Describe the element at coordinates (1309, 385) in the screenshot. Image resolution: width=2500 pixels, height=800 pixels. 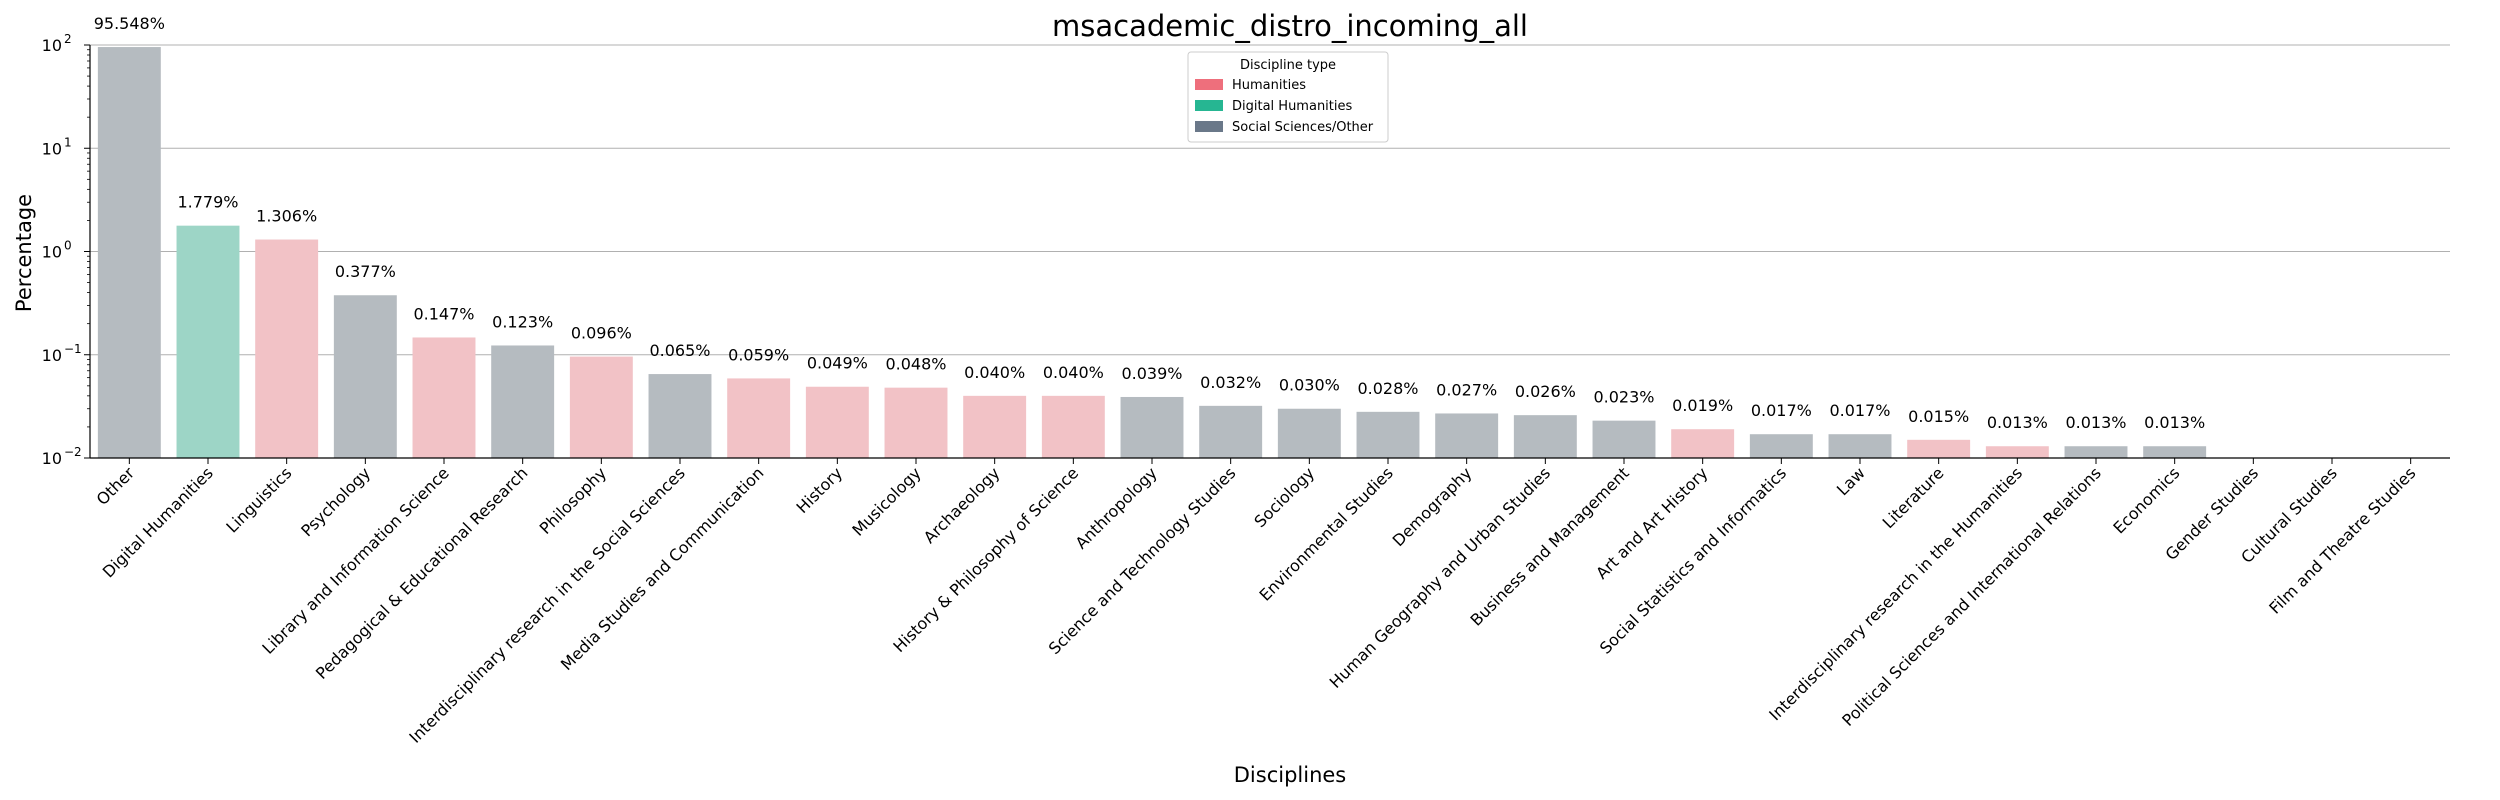
I see `bar-value-label: 0.030%` at that location.